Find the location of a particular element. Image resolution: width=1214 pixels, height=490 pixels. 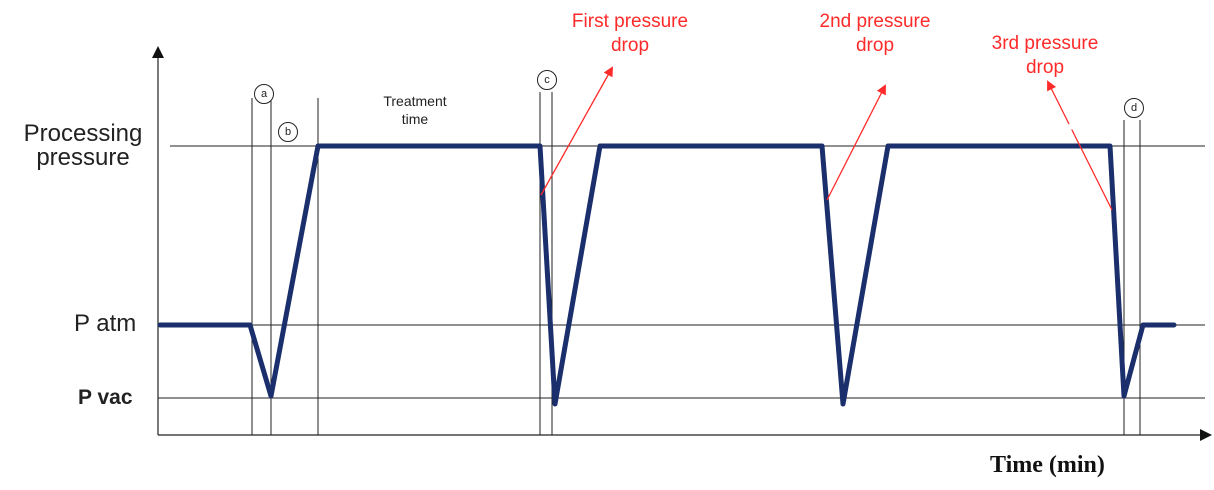

x-axis-label: Time (min) is located at coordinates (1047, 465).